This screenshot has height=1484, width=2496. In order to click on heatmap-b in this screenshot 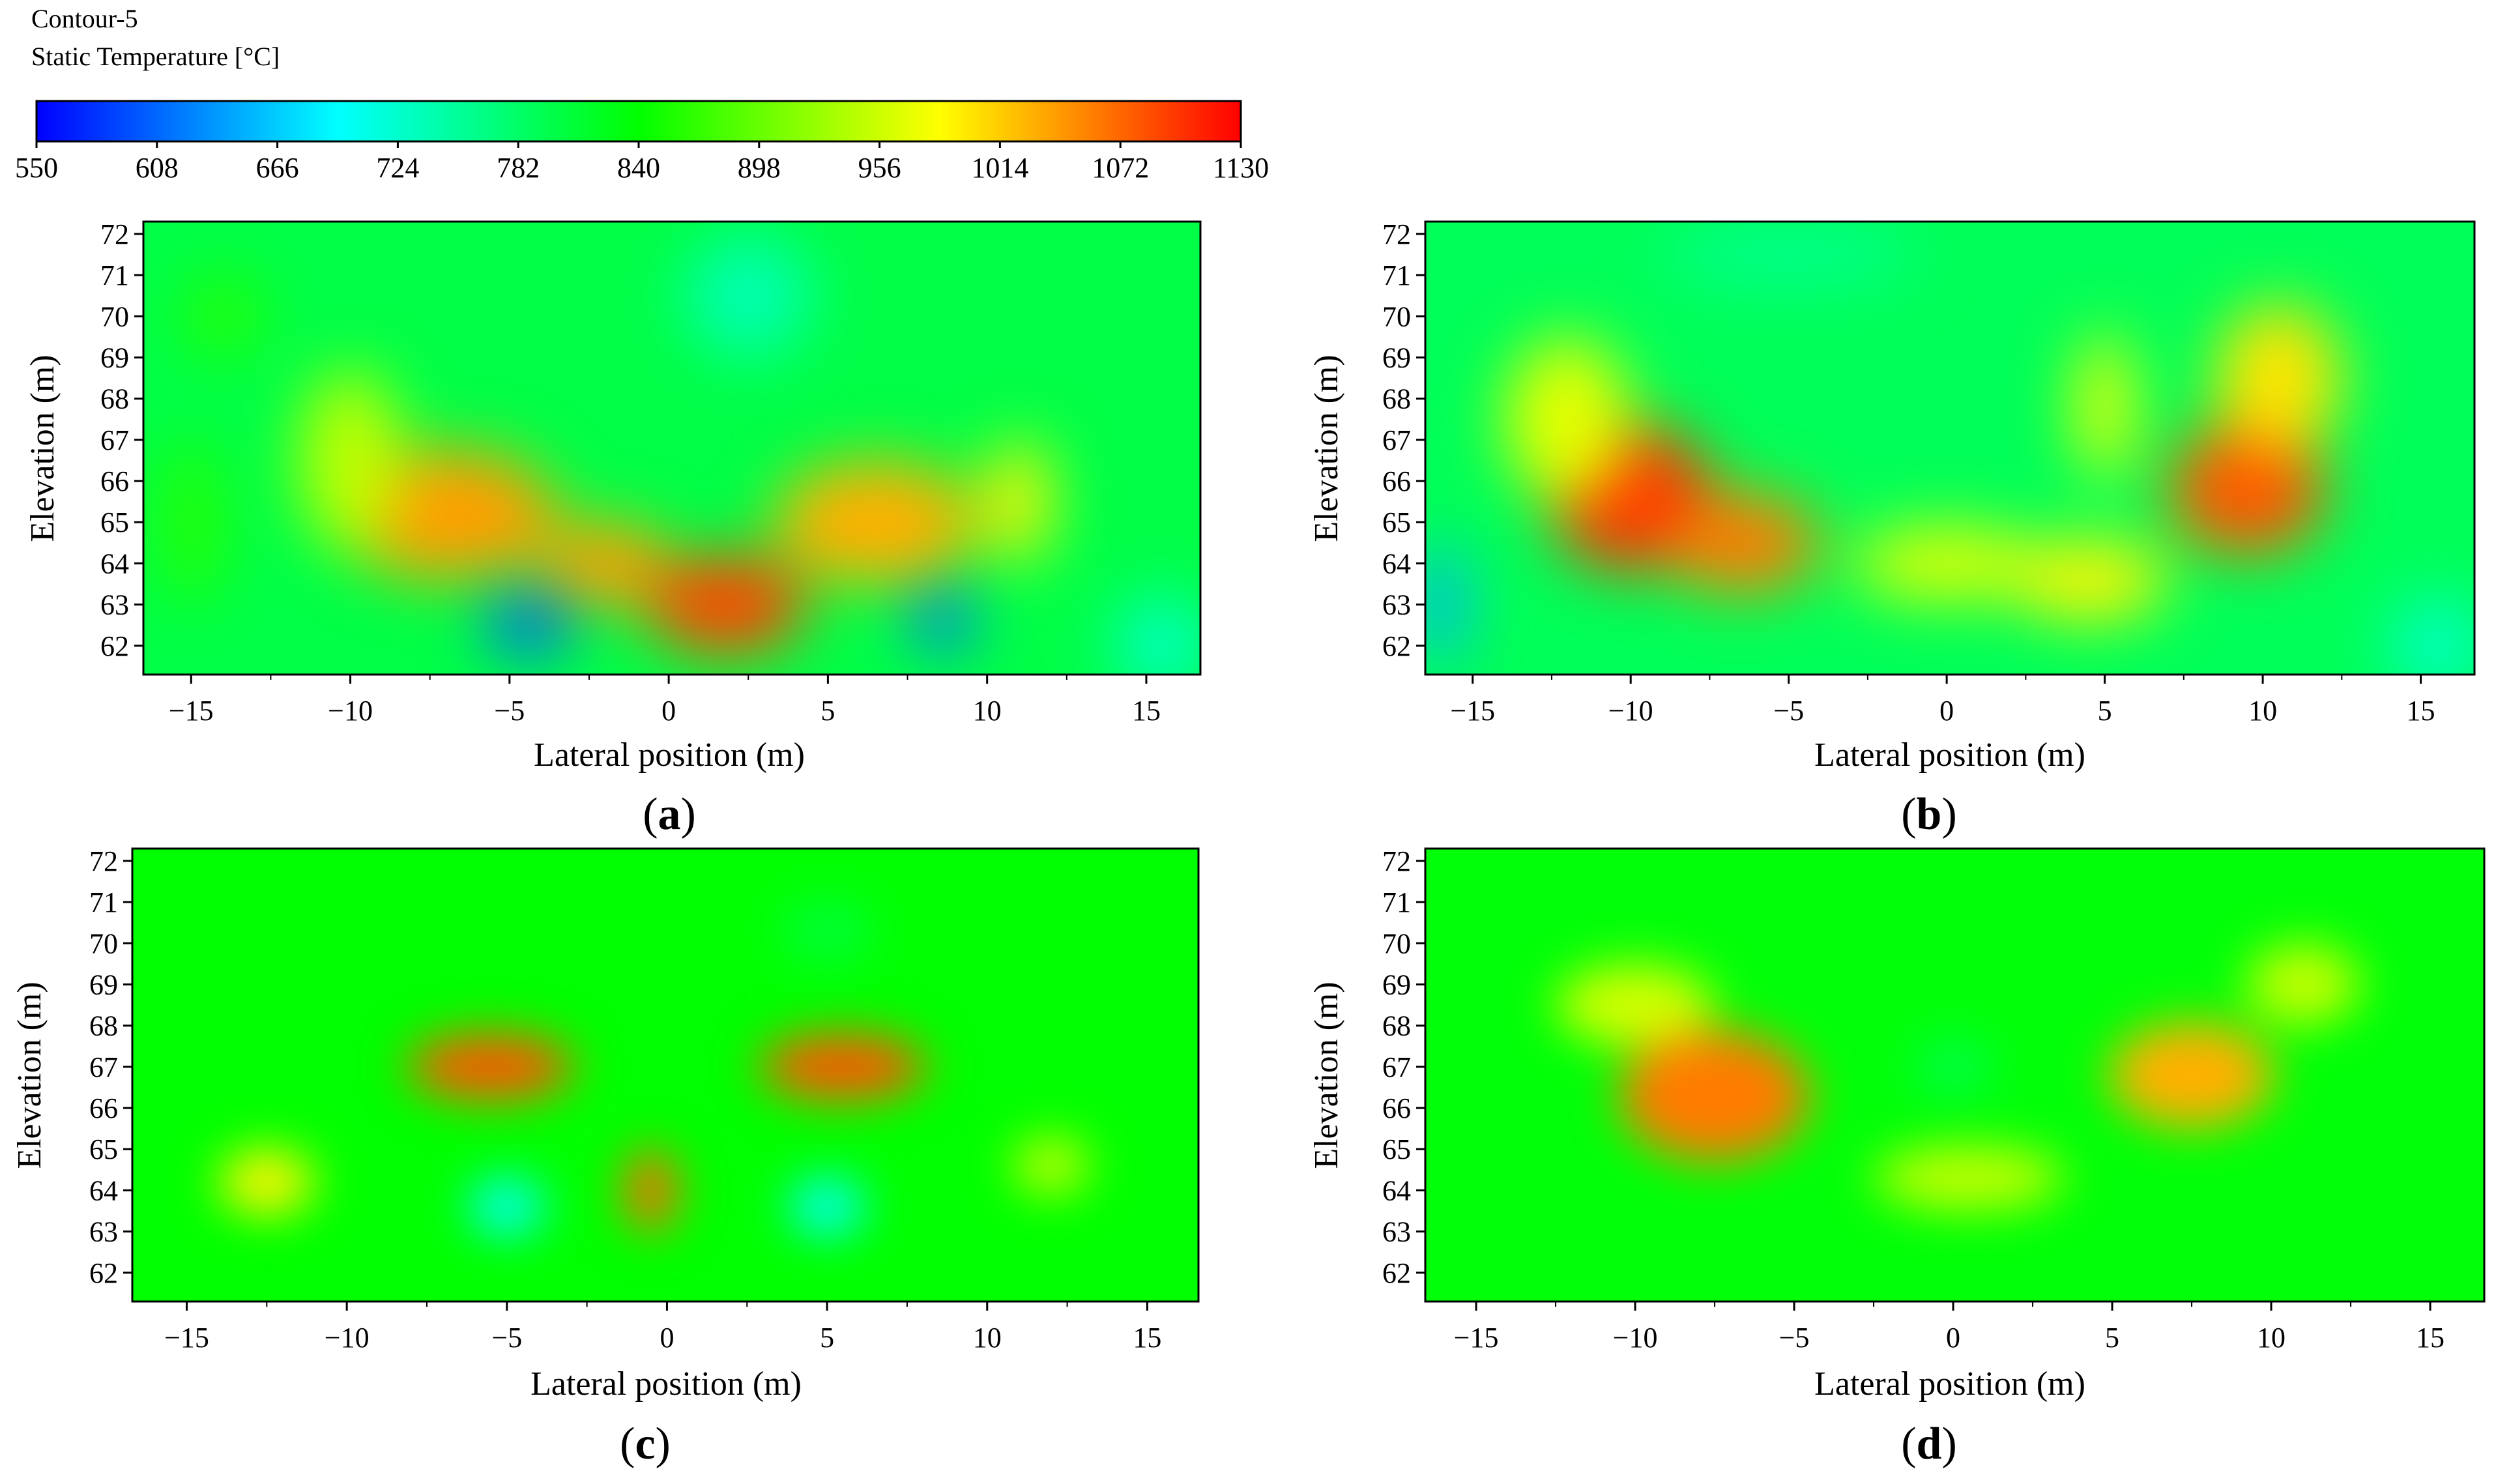, I will do `click(1949, 448)`.